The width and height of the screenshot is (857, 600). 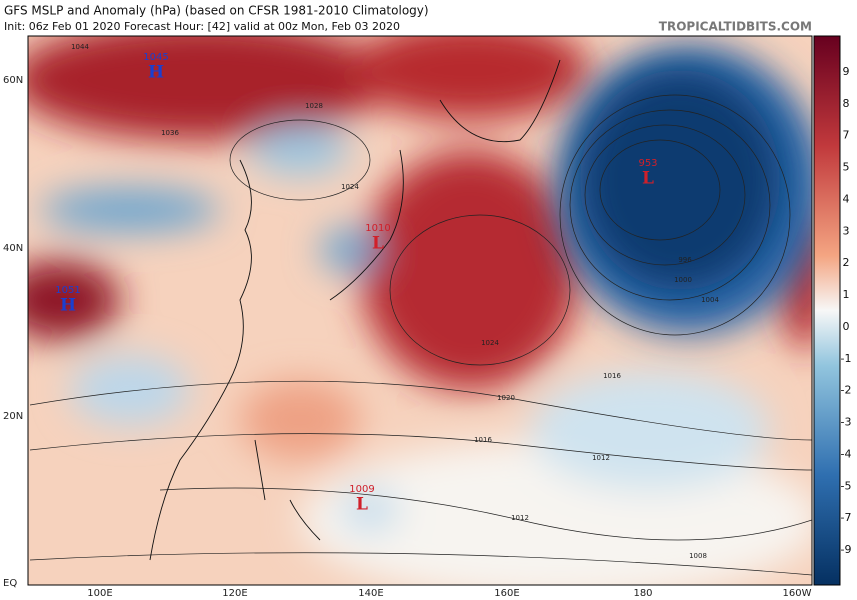 What do you see at coordinates (846, 230) in the screenshot?
I see `colorbar-label: 3` at bounding box center [846, 230].